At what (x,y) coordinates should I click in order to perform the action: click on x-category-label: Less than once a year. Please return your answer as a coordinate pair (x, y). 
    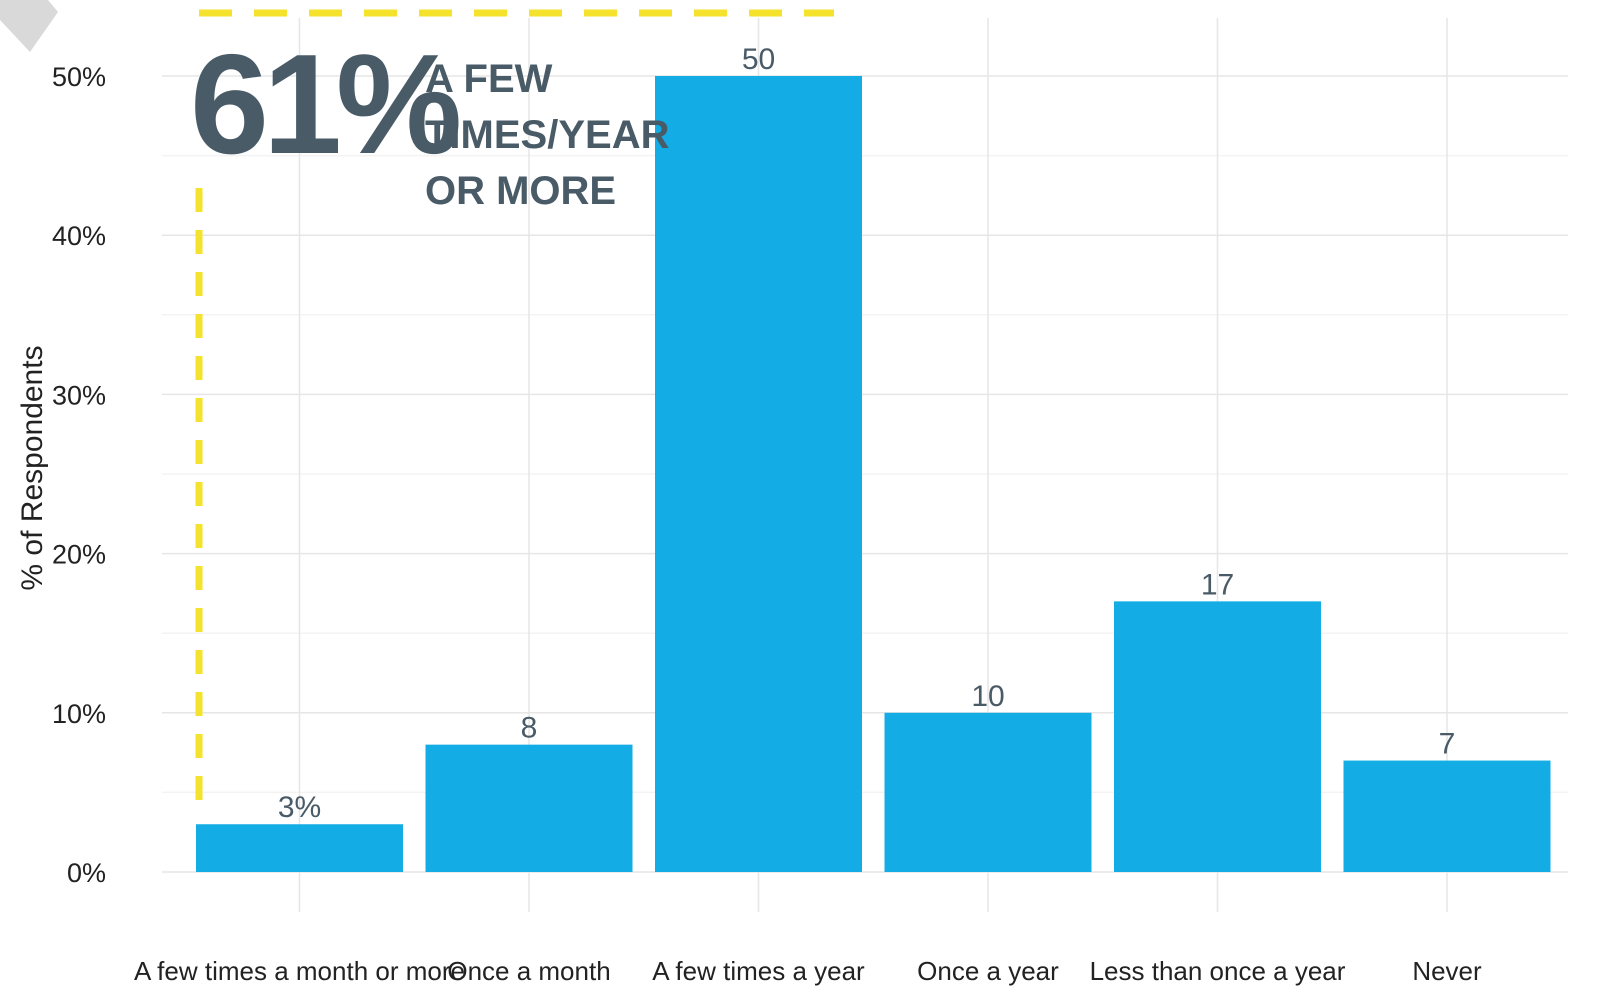
    Looking at the image, I should click on (1218, 971).